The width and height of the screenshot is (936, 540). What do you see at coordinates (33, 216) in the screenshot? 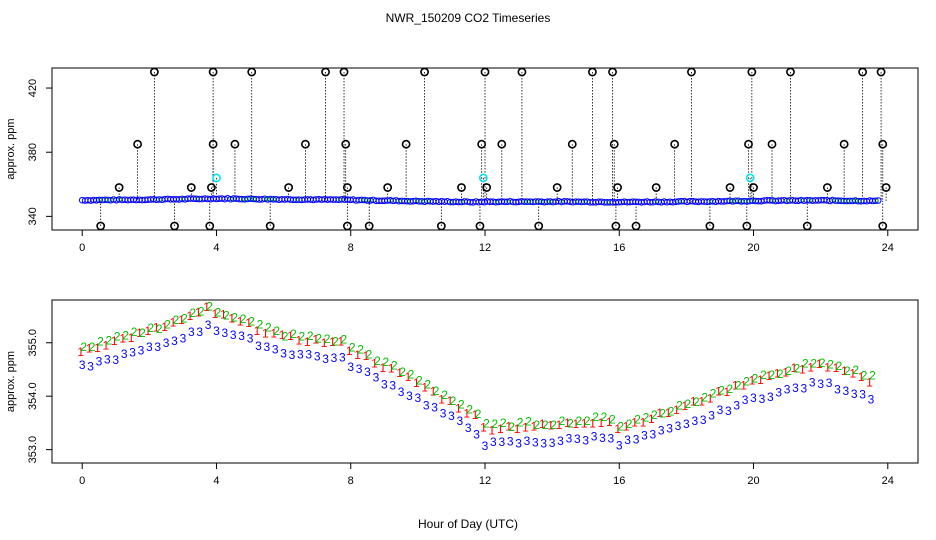
I see `top-y-tick-label: 340` at bounding box center [33, 216].